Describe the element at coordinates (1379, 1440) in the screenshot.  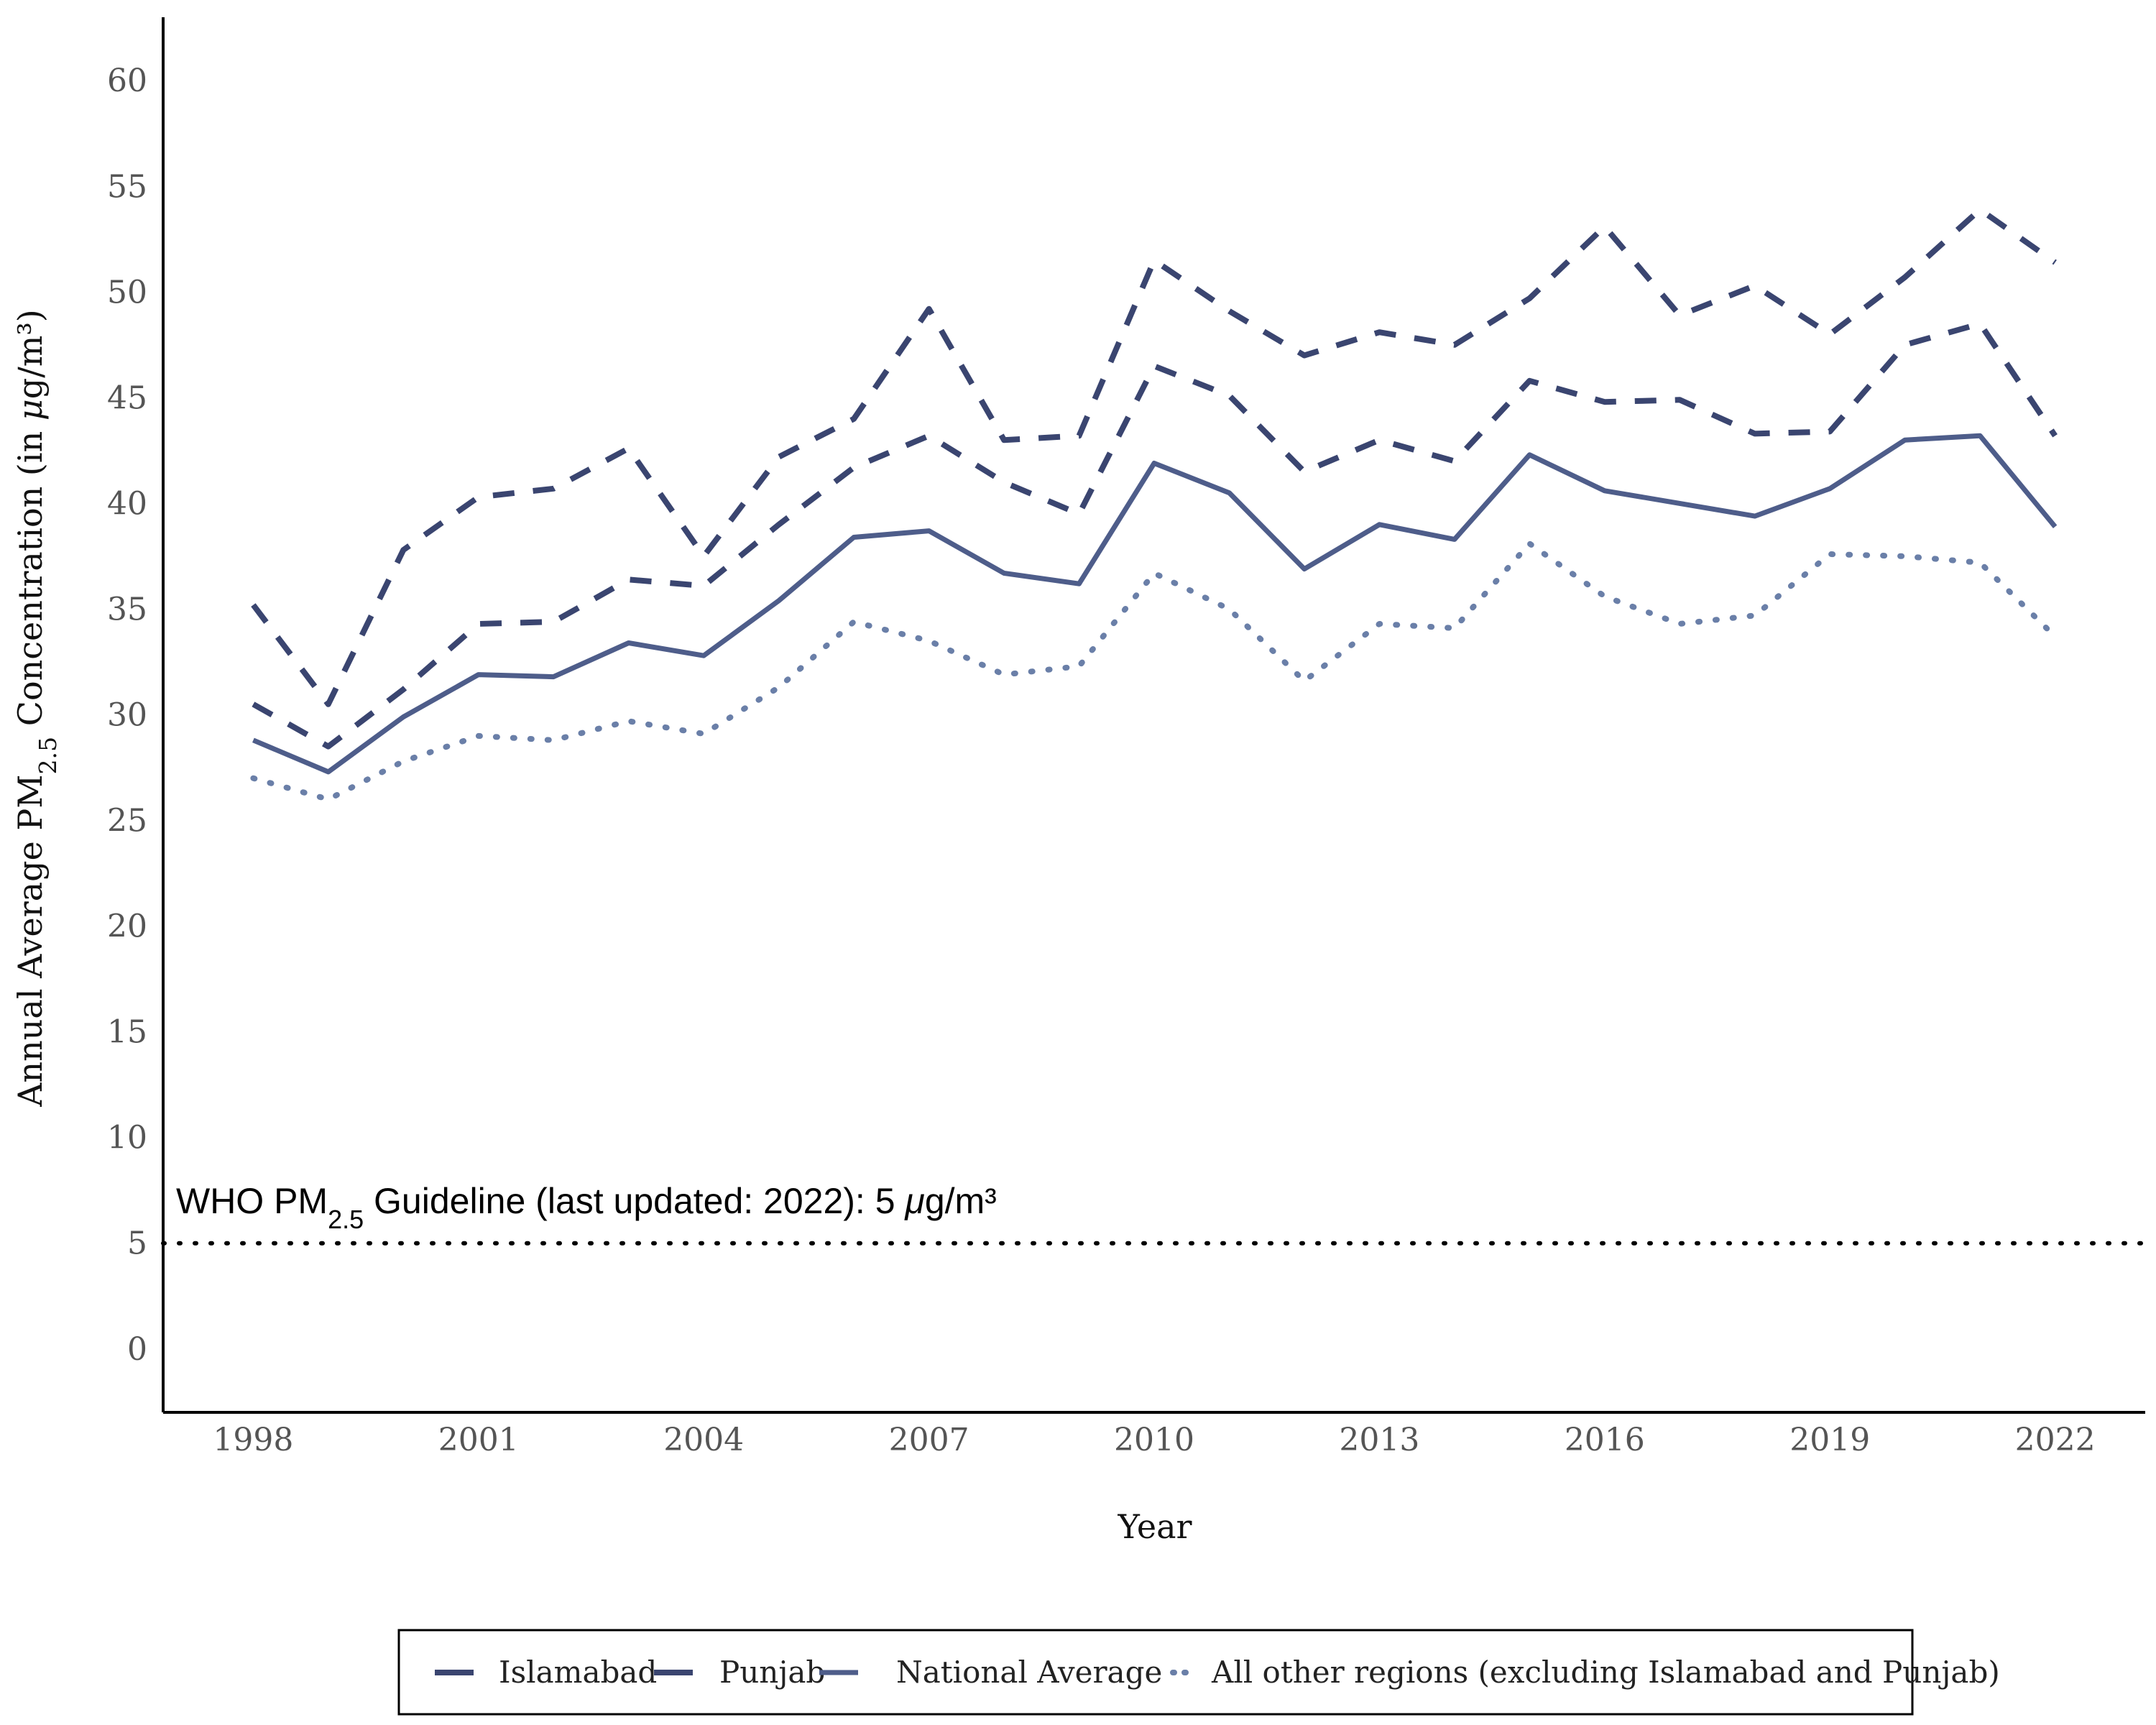
I see `x-tick-label: 2013` at that location.